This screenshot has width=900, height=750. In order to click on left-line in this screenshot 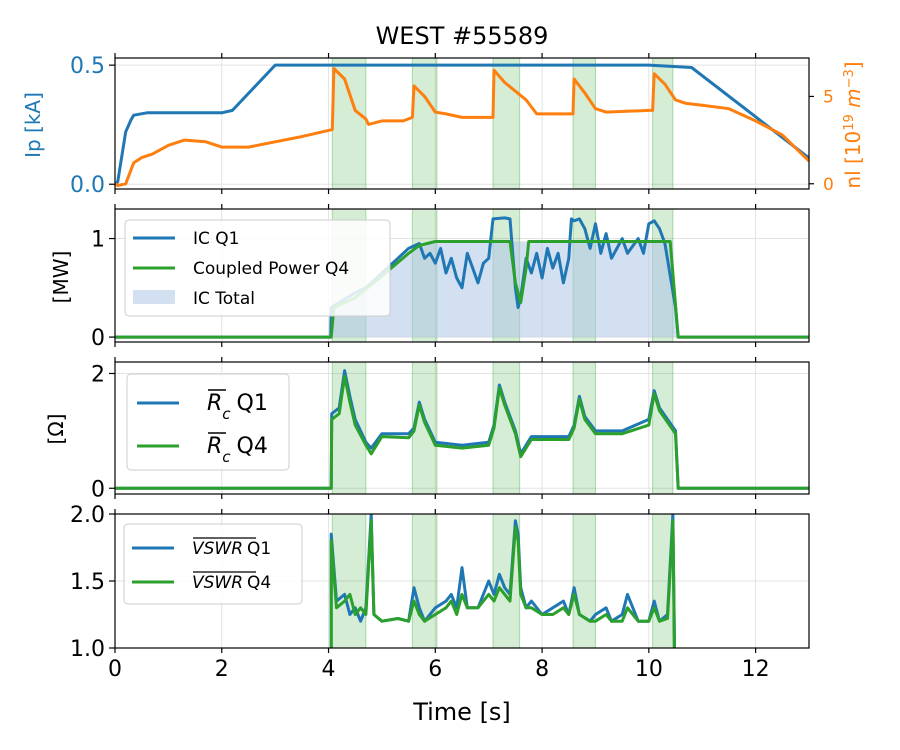, I will do `click(462, 124)`.